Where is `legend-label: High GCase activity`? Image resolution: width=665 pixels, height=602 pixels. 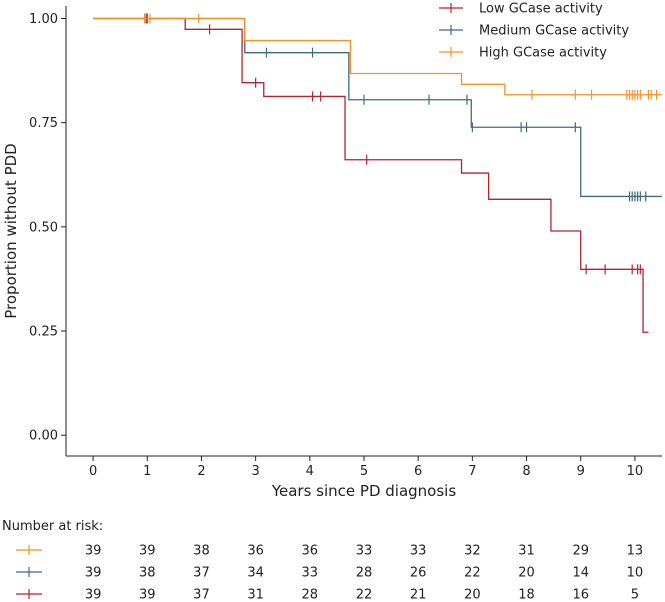
legend-label: High GCase activity is located at coordinates (543, 53).